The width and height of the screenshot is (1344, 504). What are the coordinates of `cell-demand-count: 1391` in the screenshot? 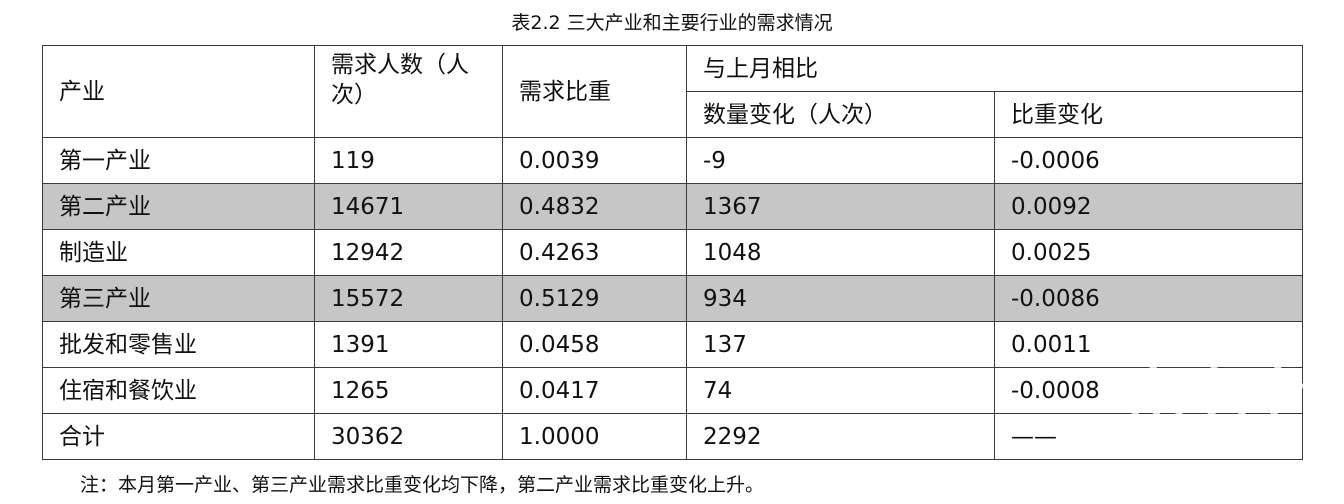 It's located at (408, 344).